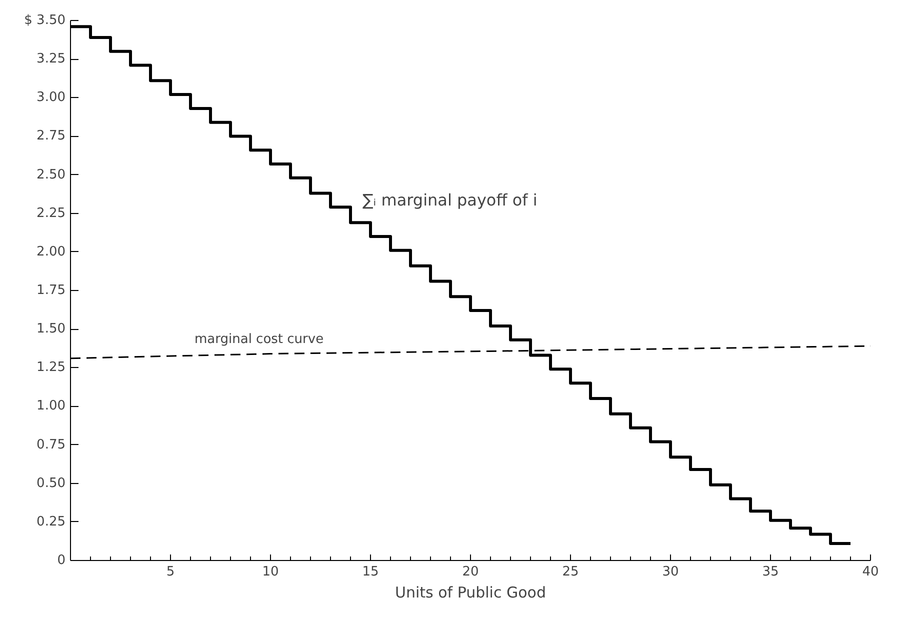  I want to click on y-tick-label: $ 3.50, so click(45, 20).